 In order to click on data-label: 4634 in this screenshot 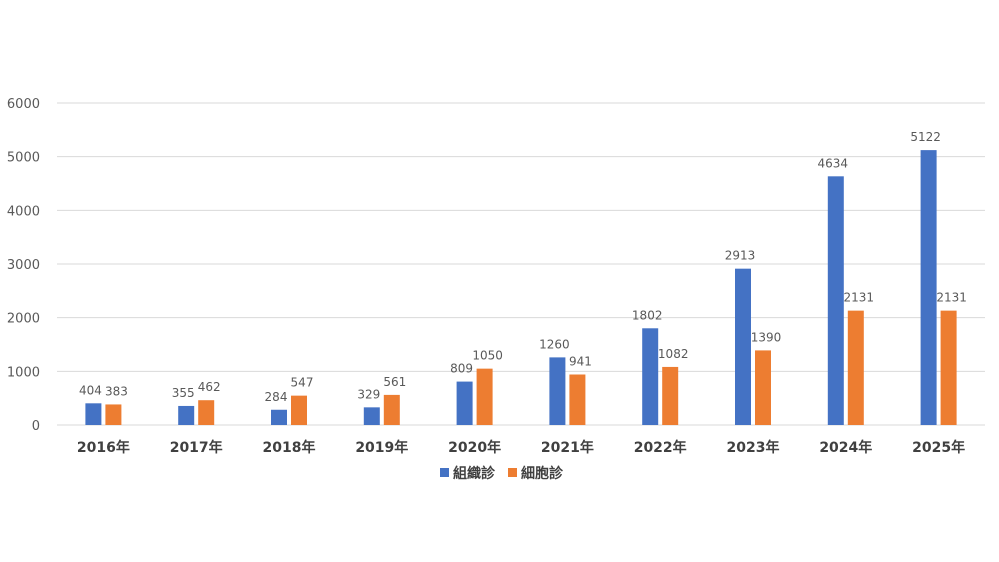, I will do `click(833, 163)`.